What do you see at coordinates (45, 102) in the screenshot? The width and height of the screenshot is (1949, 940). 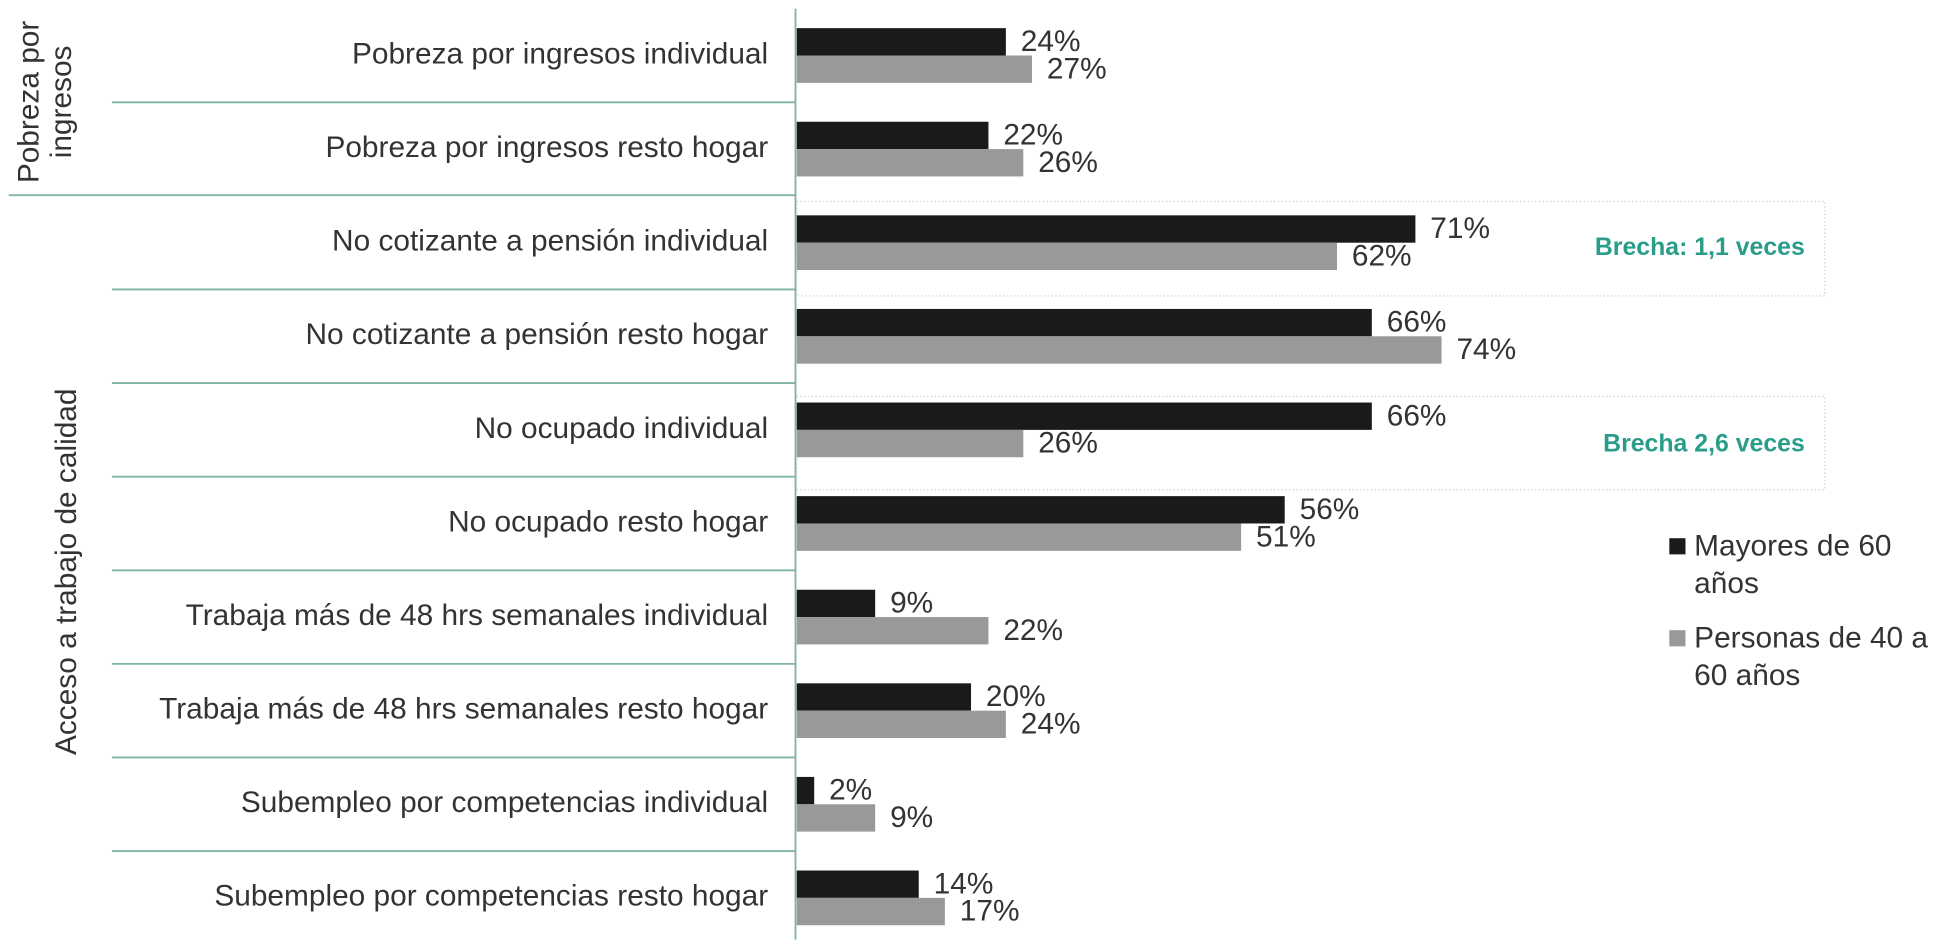 I see `group-label: Pobreza por ingresos` at bounding box center [45, 102].